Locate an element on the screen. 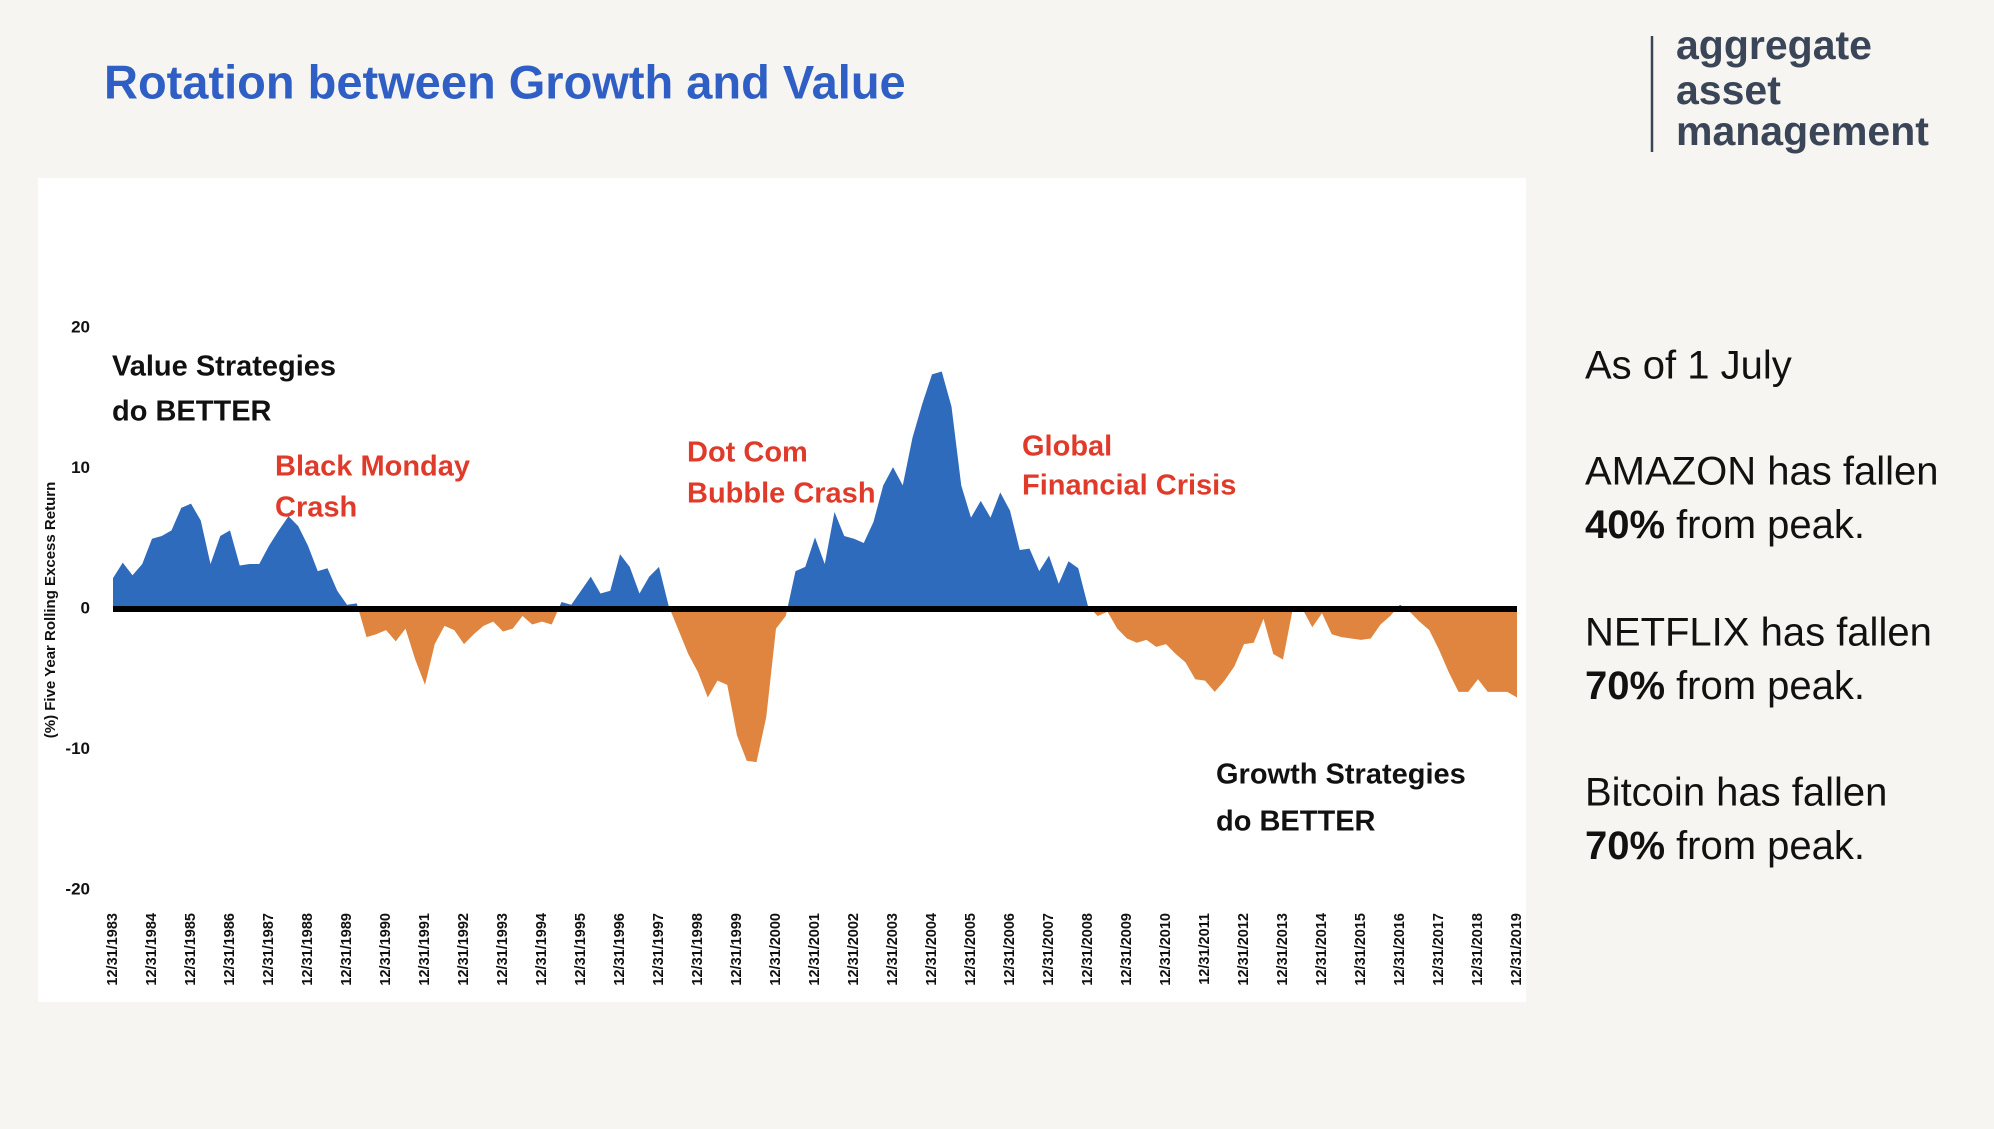 This screenshot has height=1129, width=1994. x-tick-label: 12/31/2003 is located at coordinates (893, 949).